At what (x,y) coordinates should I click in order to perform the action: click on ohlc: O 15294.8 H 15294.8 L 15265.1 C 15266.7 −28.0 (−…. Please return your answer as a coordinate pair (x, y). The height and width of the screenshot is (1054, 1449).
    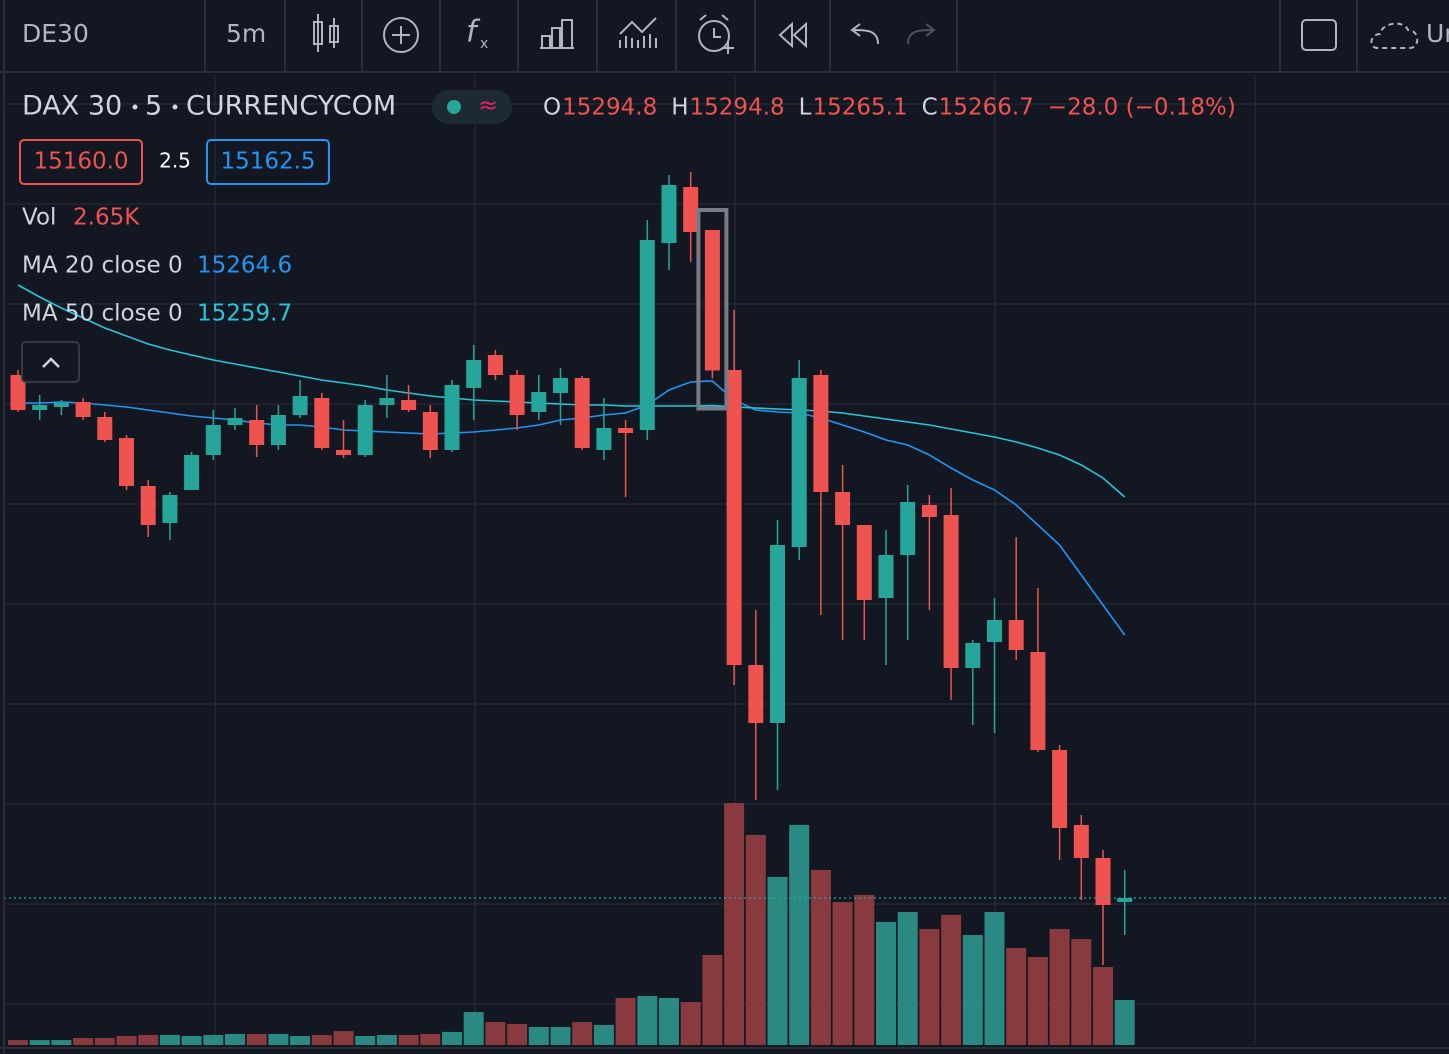
    Looking at the image, I should click on (889, 108).